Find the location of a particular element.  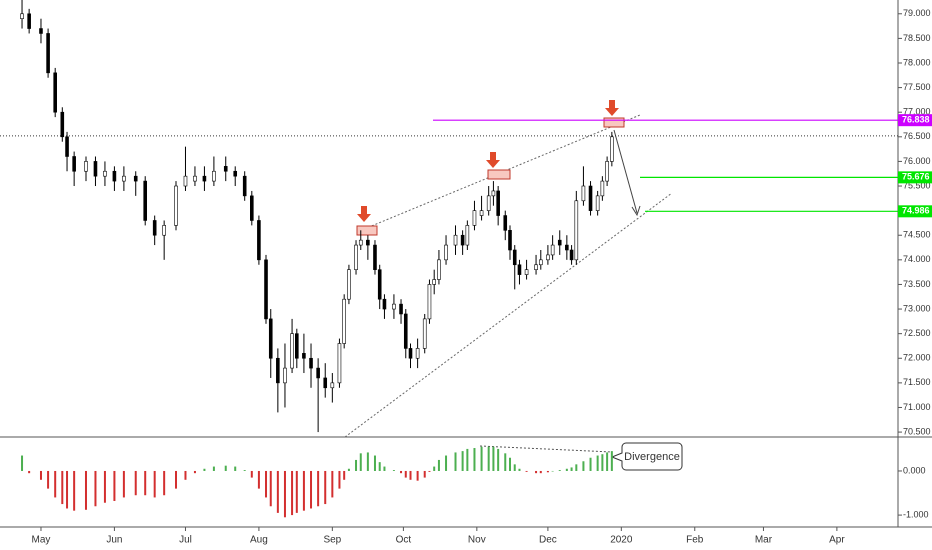

y-tick-label: 72.500 is located at coordinates (917, 333).